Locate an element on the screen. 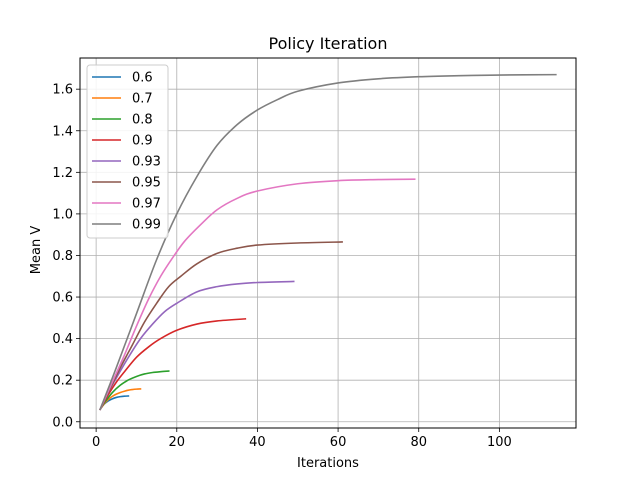  y-tick-label: 1.0 is located at coordinates (62, 214).